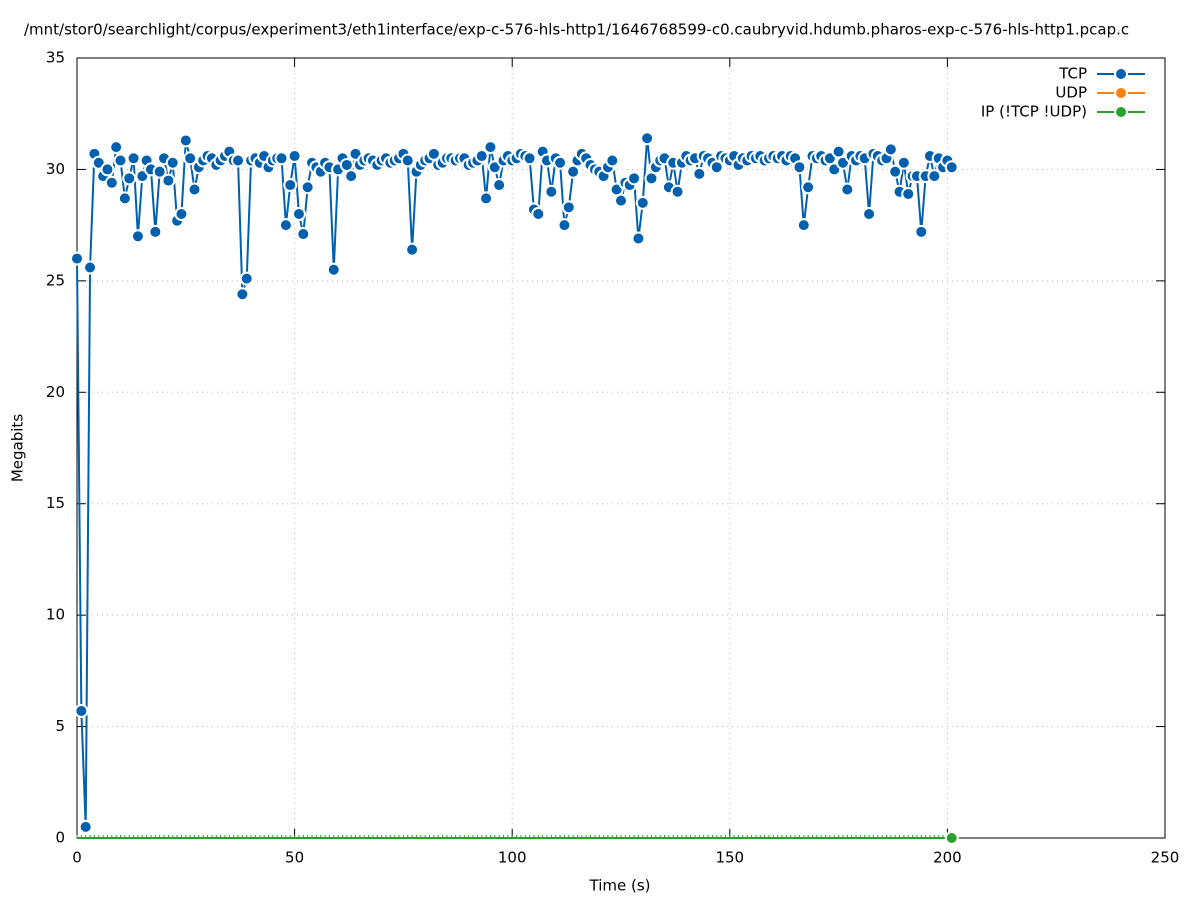  I want to click on y-tick-label: 5, so click(60, 726).